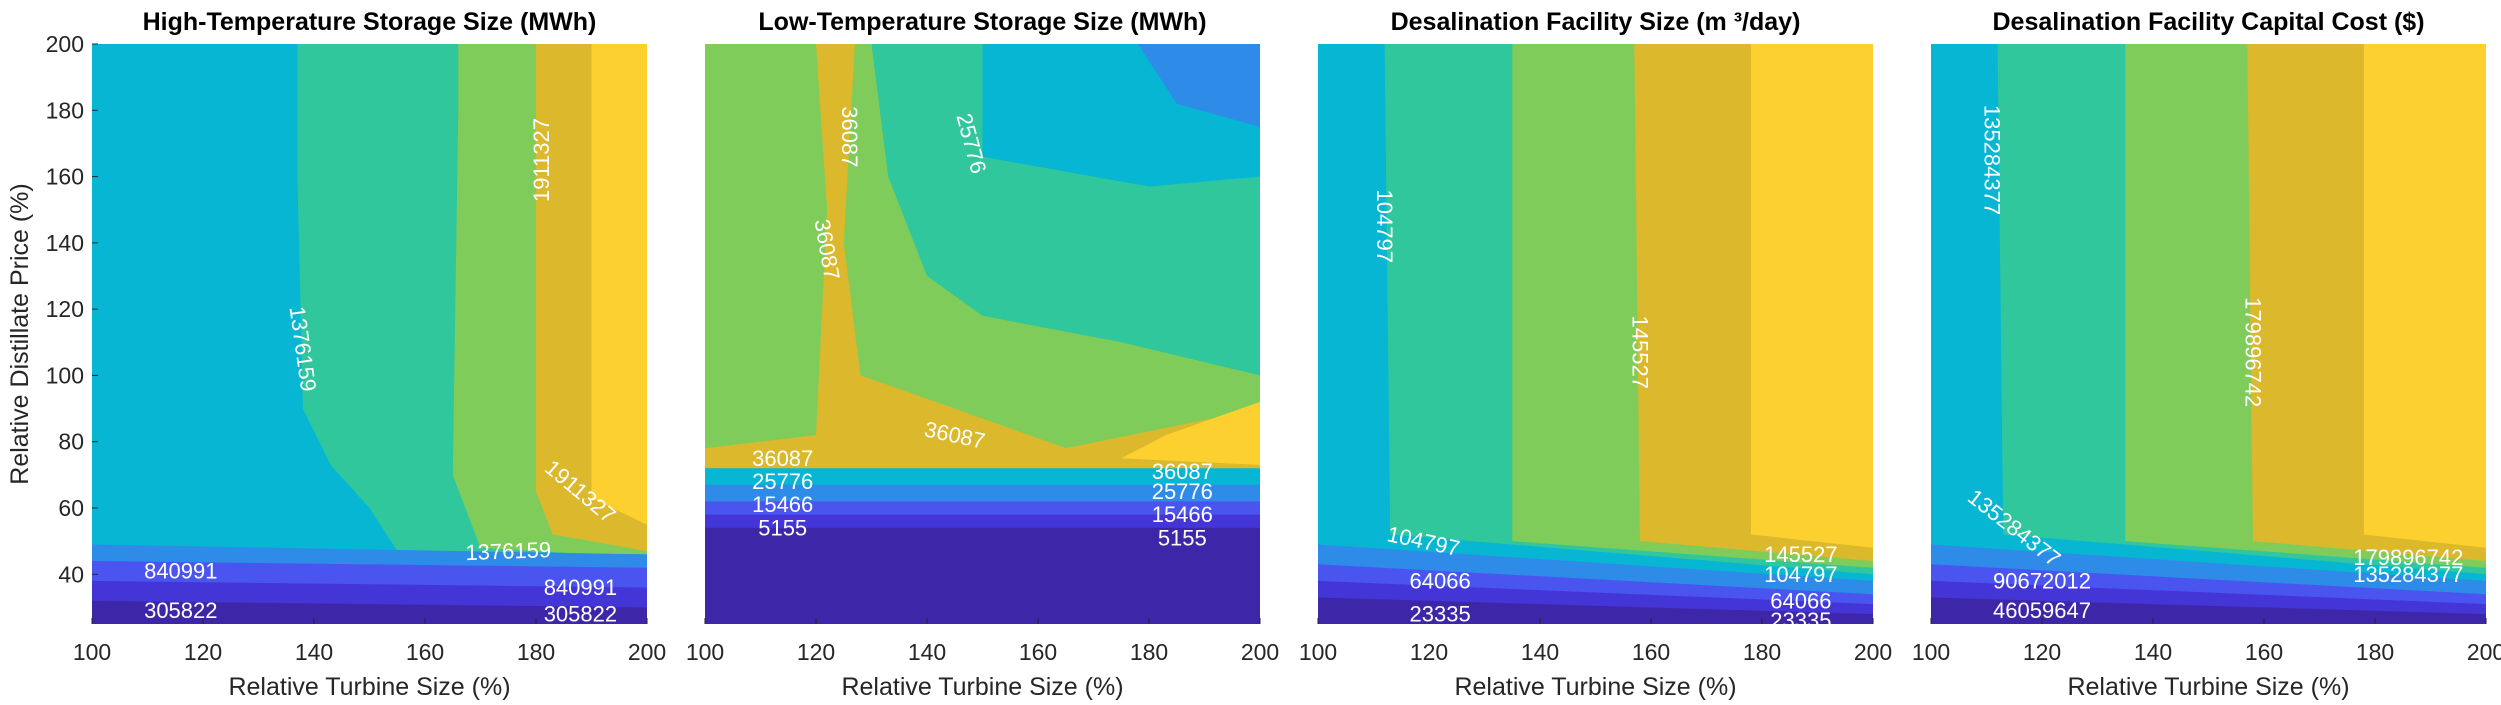 The image size is (2501, 705). What do you see at coordinates (65, 177) in the screenshot?
I see `y-tick-label: 160` at bounding box center [65, 177].